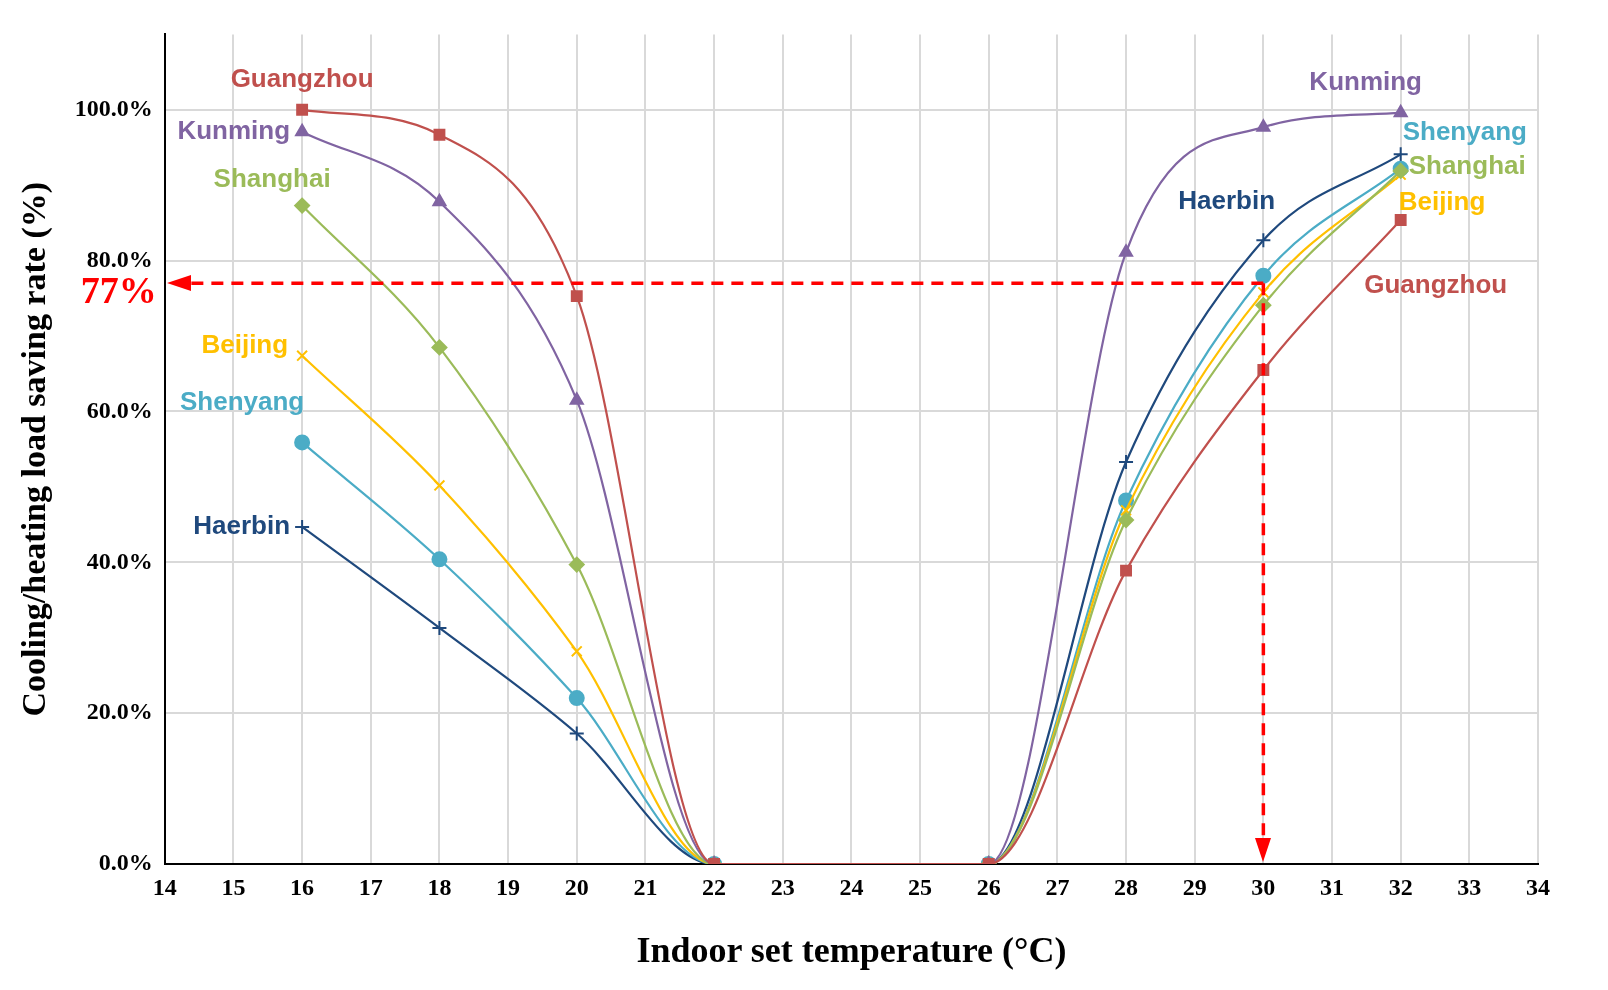 The image size is (1608, 990). What do you see at coordinates (125, 862) in the screenshot?
I see `y-tick-label: 0.0%` at bounding box center [125, 862].